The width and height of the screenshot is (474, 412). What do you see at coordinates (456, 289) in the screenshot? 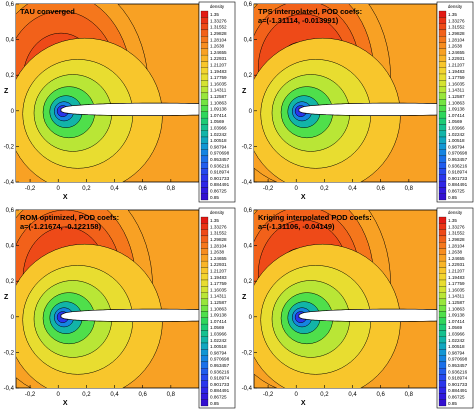
I see `legend-label: 1.16035` at bounding box center [456, 289].